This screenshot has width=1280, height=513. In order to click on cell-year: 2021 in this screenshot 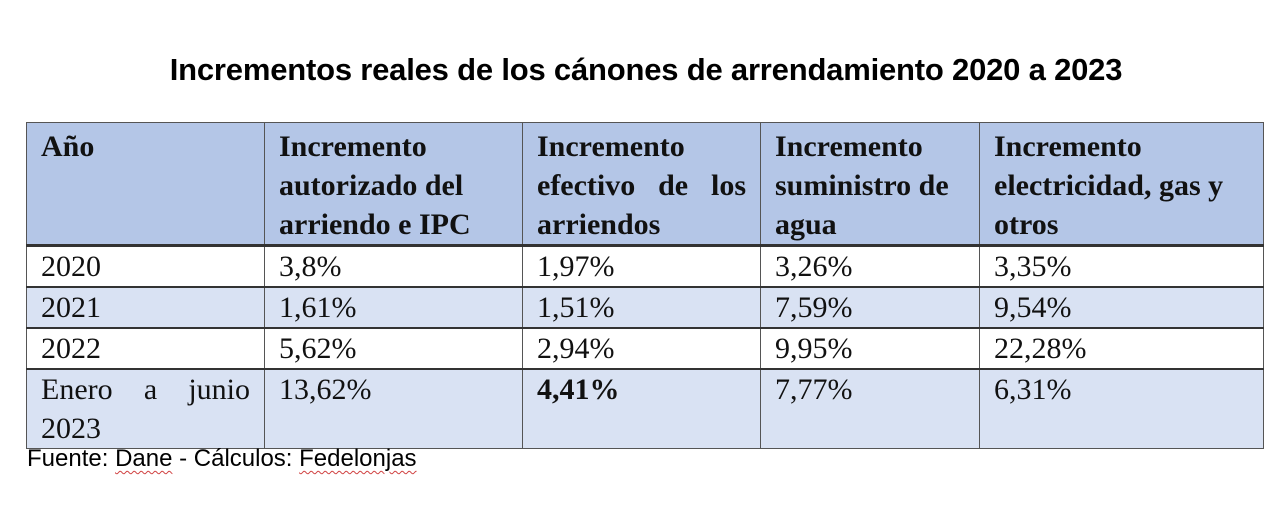, I will do `click(145, 307)`.